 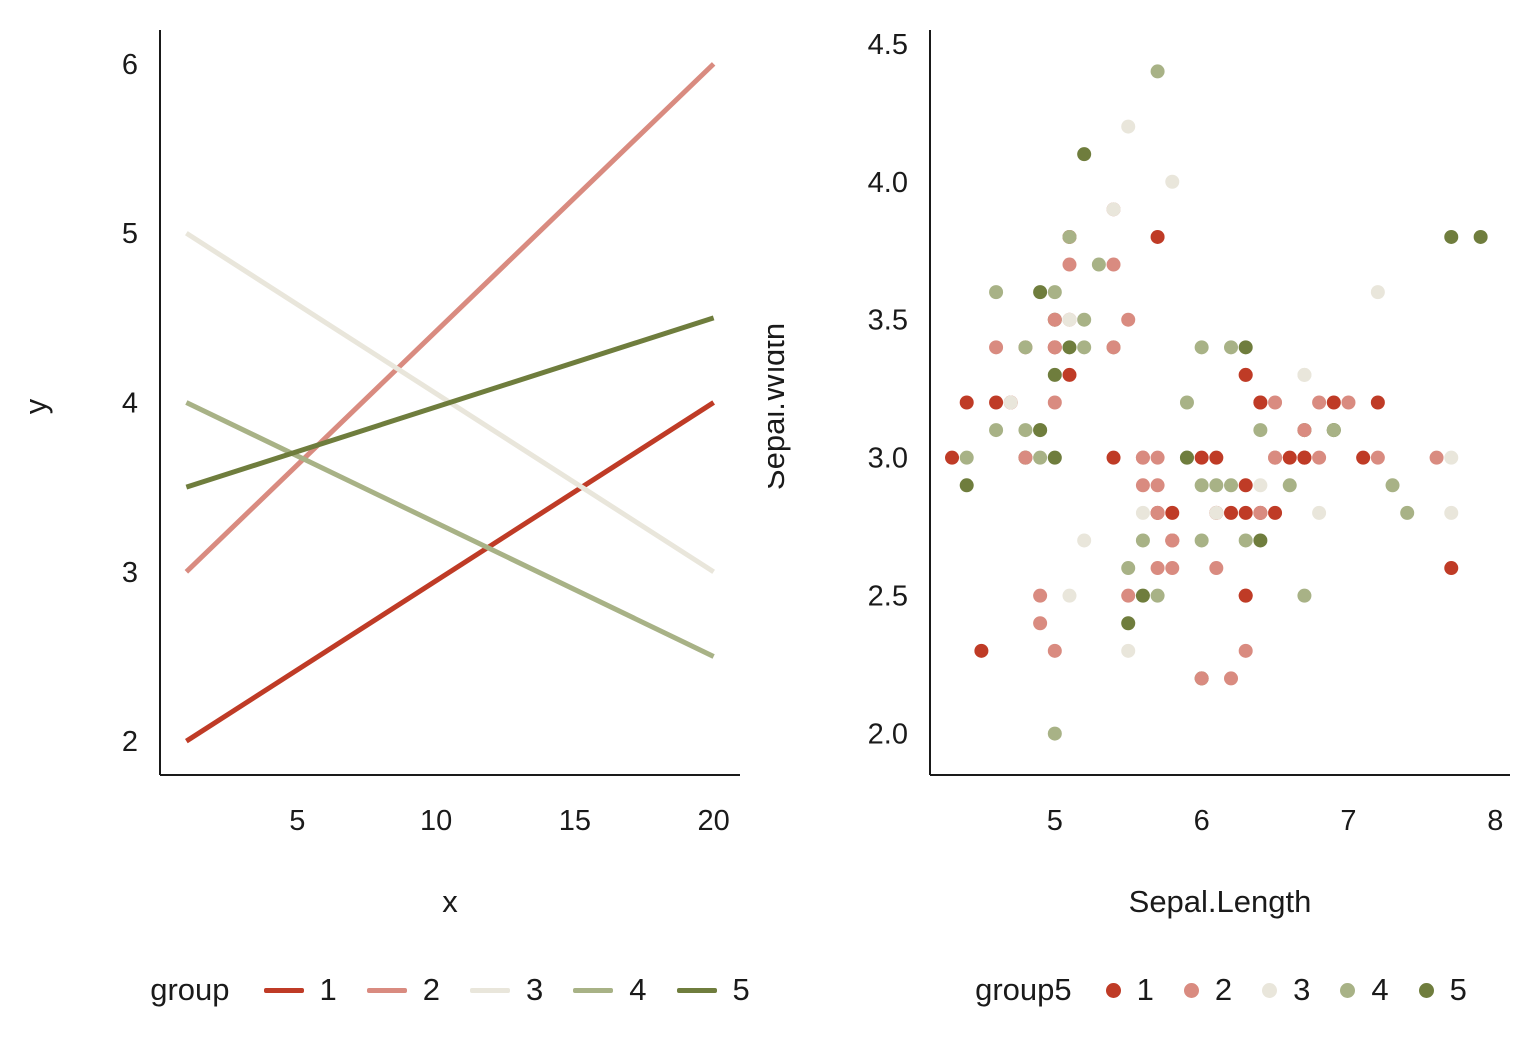 What do you see at coordinates (1023, 989) in the screenshot?
I see `legend-title: group5` at bounding box center [1023, 989].